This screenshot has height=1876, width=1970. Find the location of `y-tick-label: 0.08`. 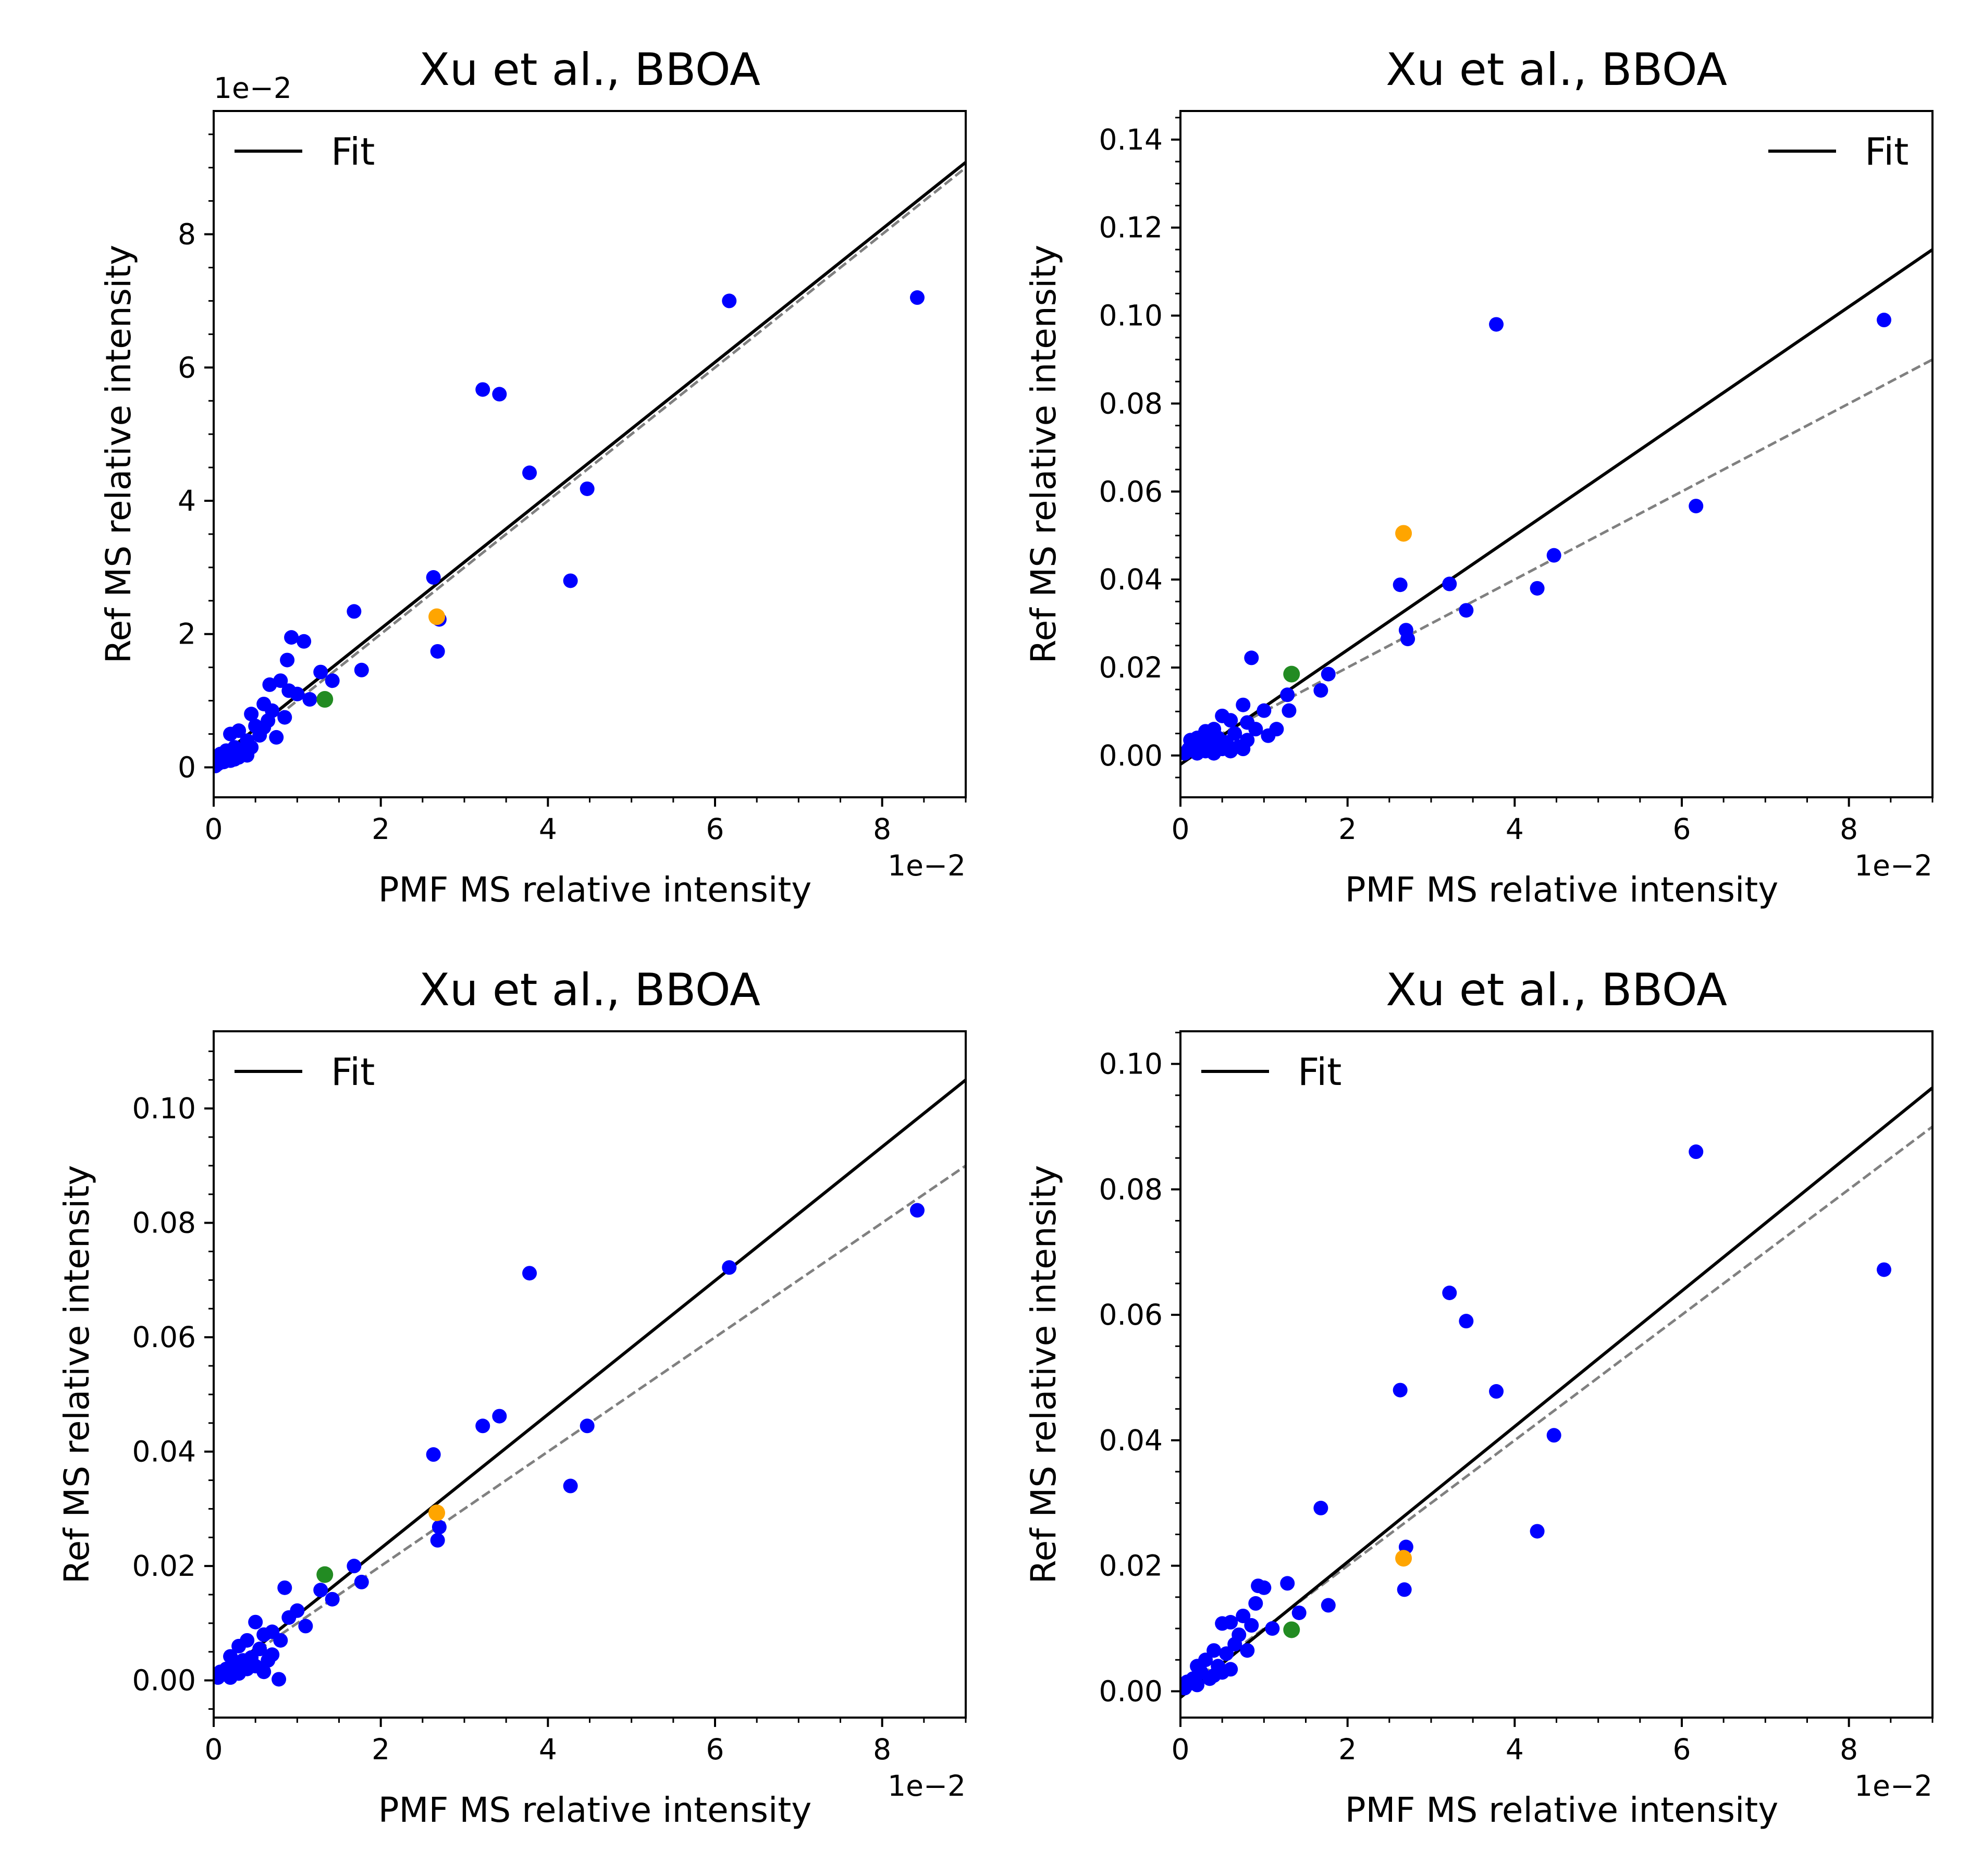

y-tick-label: 0.08 is located at coordinates (1131, 403).